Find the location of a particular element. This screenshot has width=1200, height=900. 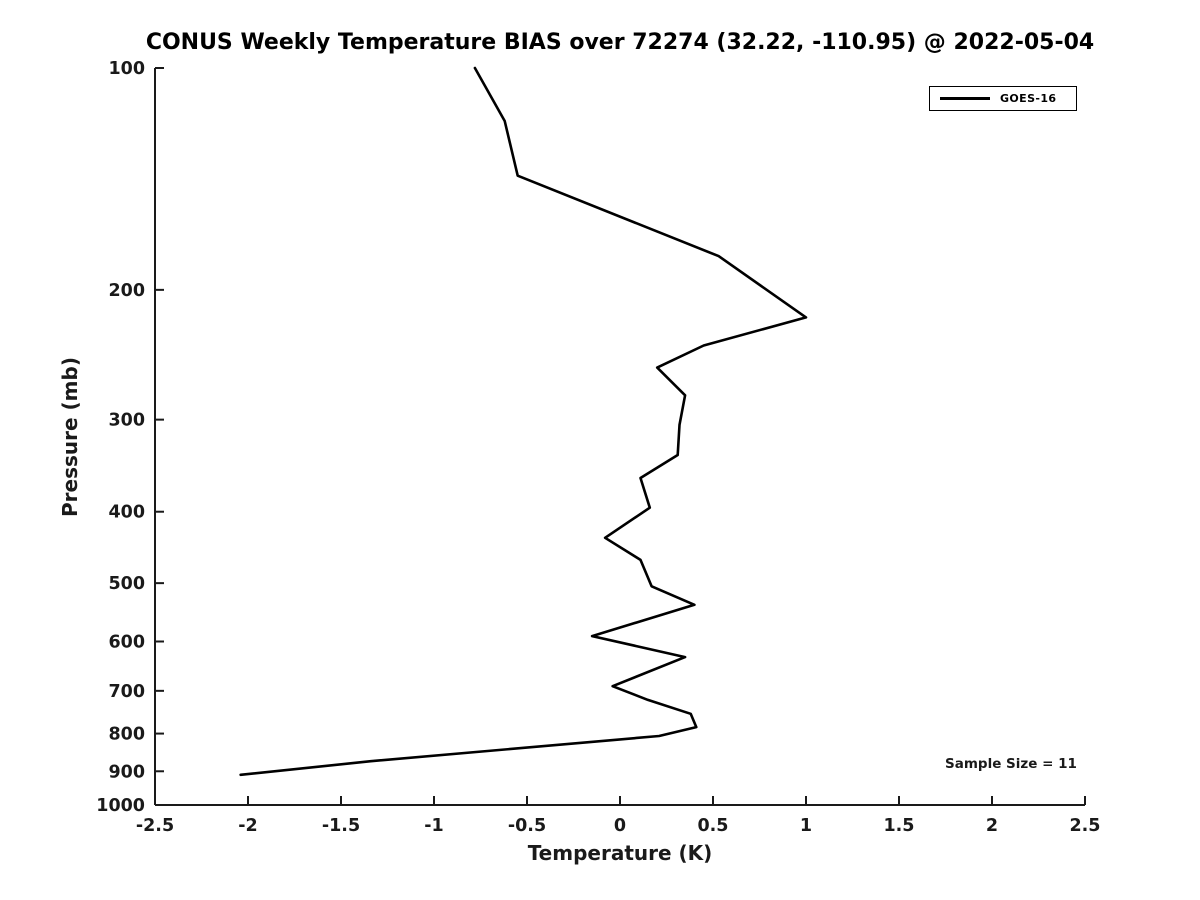

x-tick-label: -2.5 is located at coordinates (155, 826).